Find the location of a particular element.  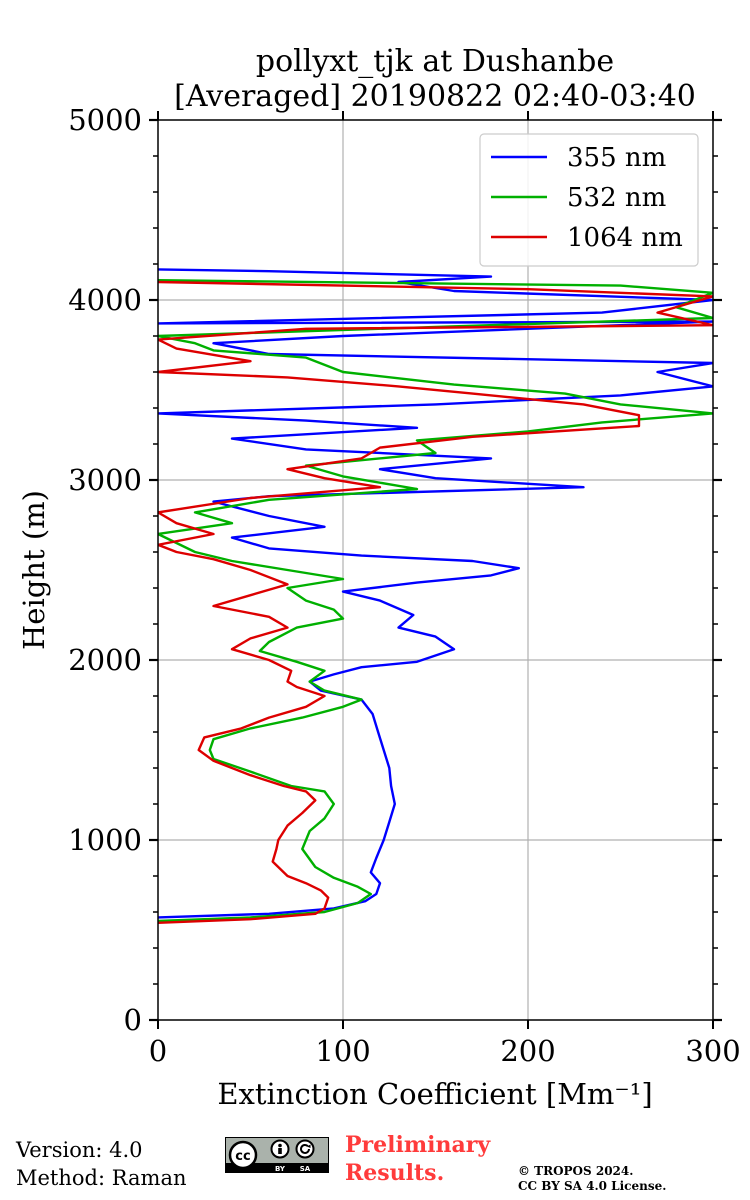

y-tick-label: 5000 is located at coordinates (105, 120).